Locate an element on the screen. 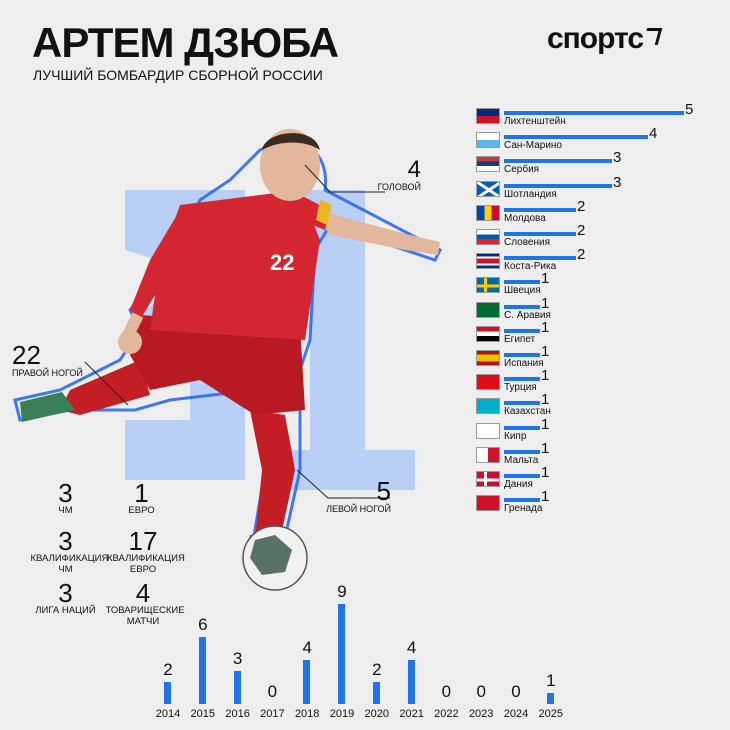 This screenshot has height=730, width=730. serbia-flag-icon is located at coordinates (488, 164).